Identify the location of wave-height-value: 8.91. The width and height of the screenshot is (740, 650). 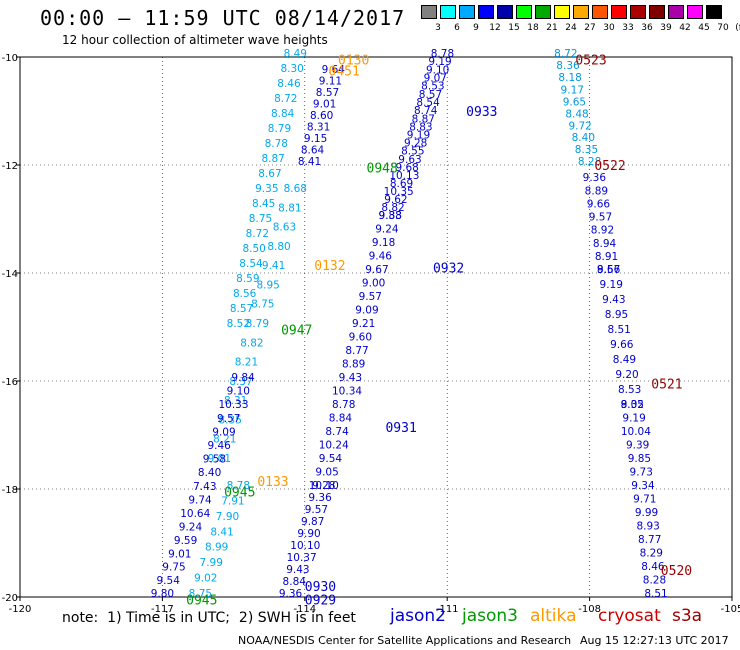
(606, 257).